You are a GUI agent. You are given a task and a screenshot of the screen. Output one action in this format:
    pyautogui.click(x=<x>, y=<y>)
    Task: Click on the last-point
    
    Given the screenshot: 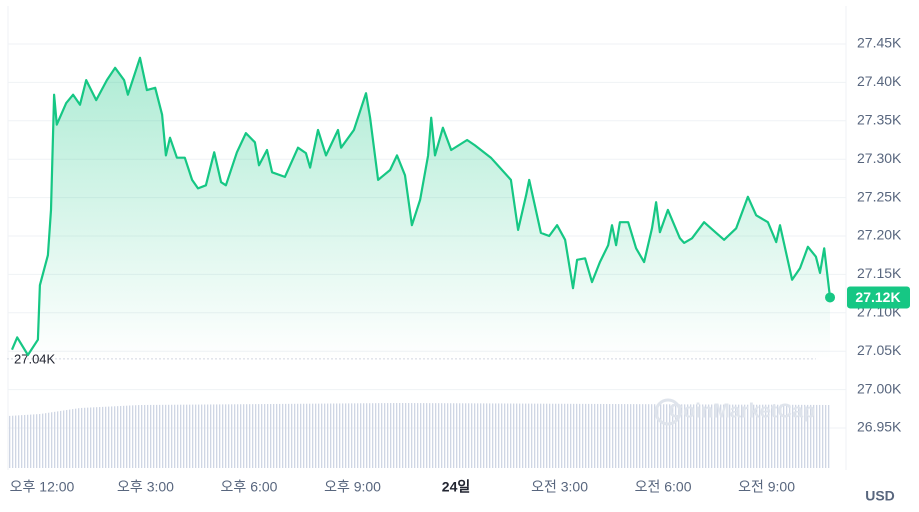 What is the action you would take?
    pyautogui.click(x=830, y=297)
    